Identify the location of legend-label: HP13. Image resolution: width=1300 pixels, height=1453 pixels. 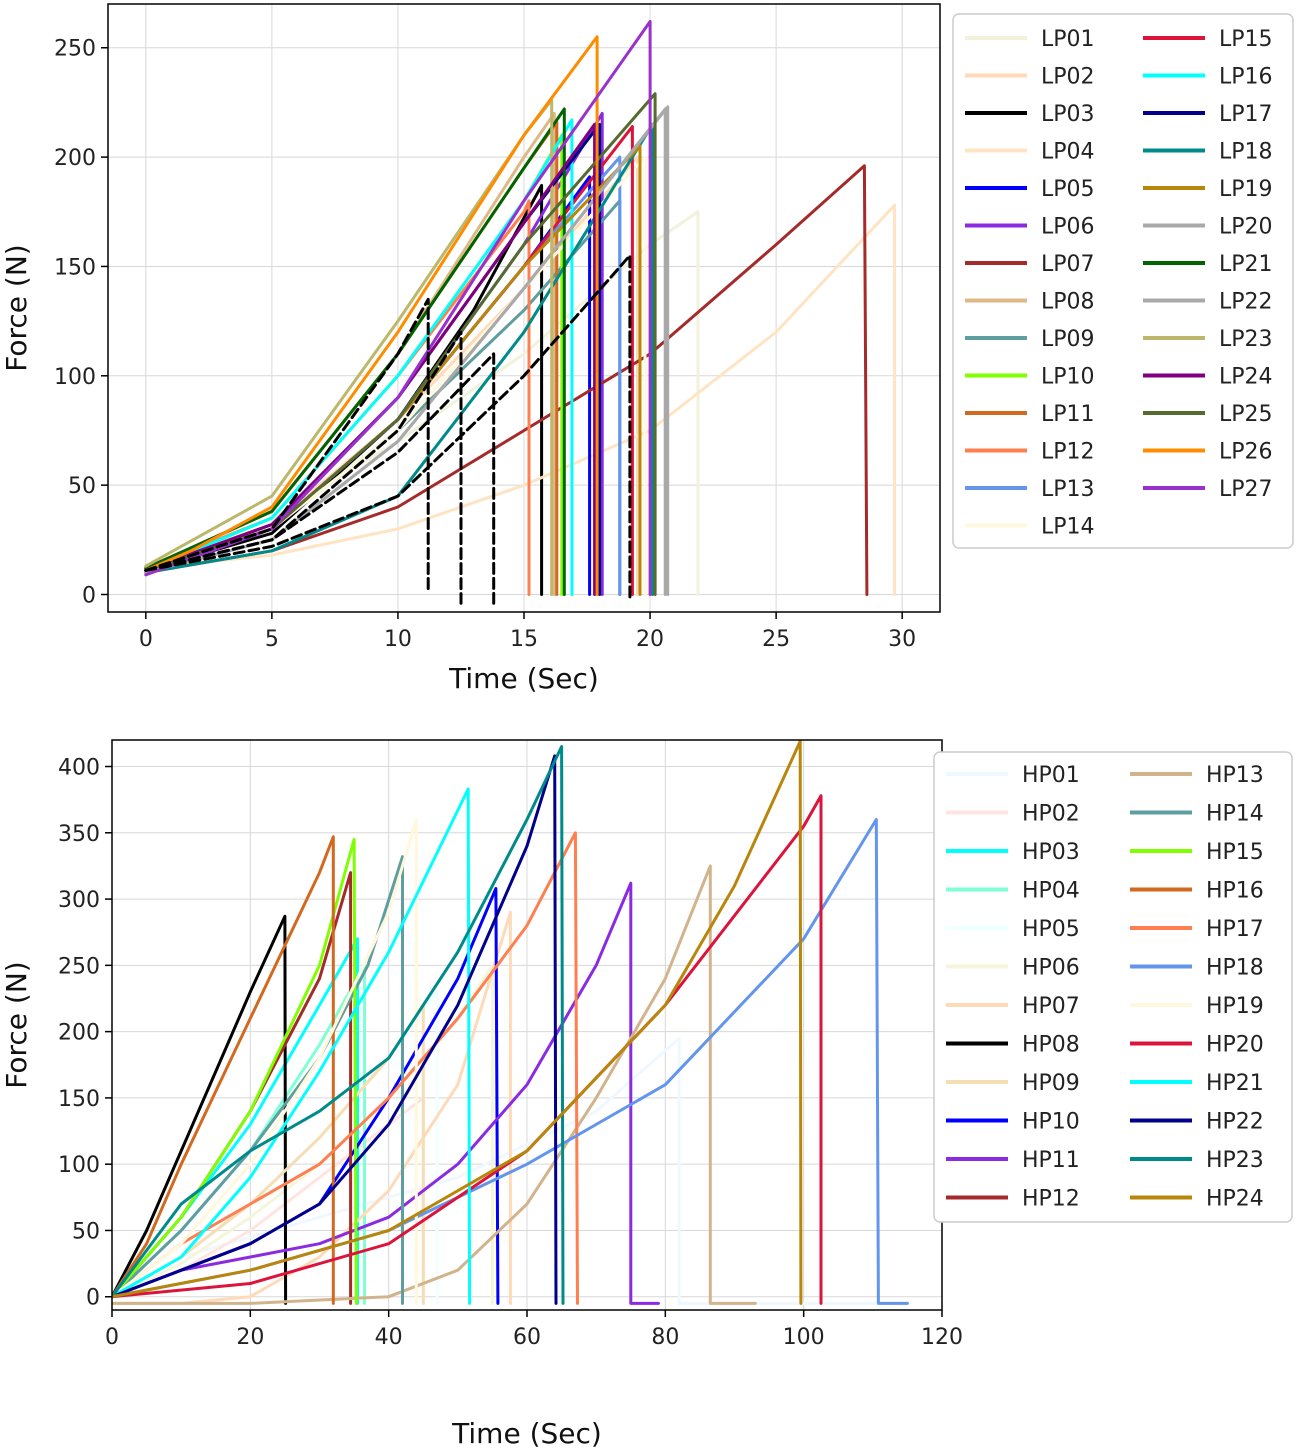
(1235, 775).